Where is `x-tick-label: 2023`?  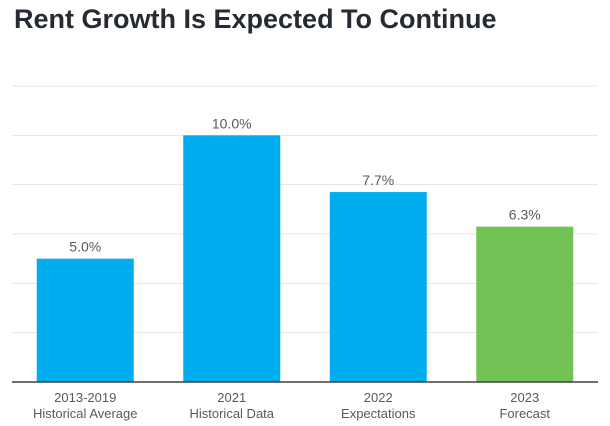
x-tick-label: 2023 is located at coordinates (524, 397).